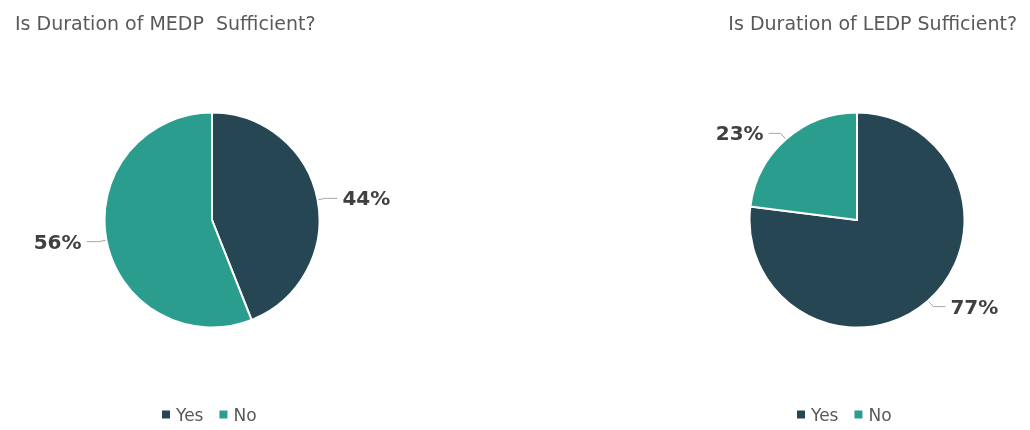 Image resolution: width=1030 pixels, height=430 pixels. What do you see at coordinates (974, 306) in the screenshot?
I see `data-label: 77%` at bounding box center [974, 306].